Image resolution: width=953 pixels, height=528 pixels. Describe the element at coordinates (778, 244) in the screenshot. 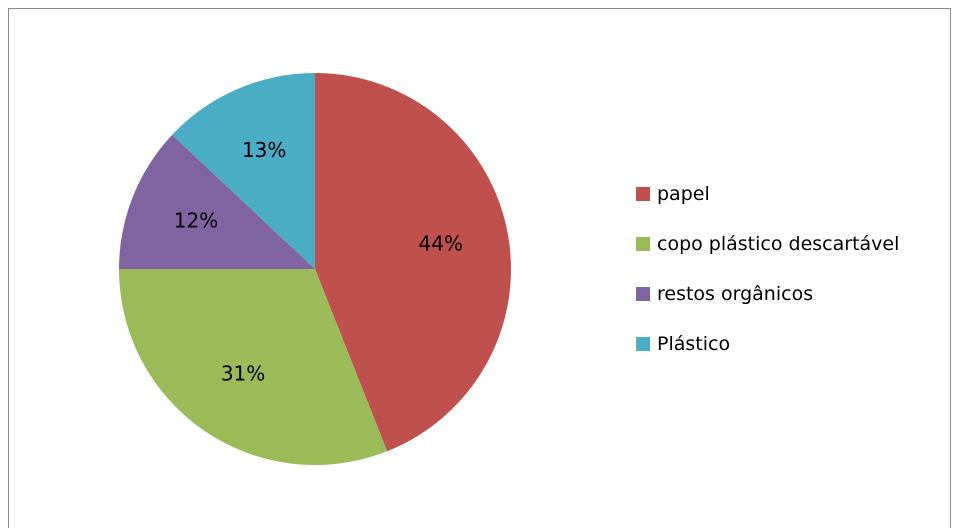

I see `legend-label-copo-plastico: copo plástico descartável` at that location.